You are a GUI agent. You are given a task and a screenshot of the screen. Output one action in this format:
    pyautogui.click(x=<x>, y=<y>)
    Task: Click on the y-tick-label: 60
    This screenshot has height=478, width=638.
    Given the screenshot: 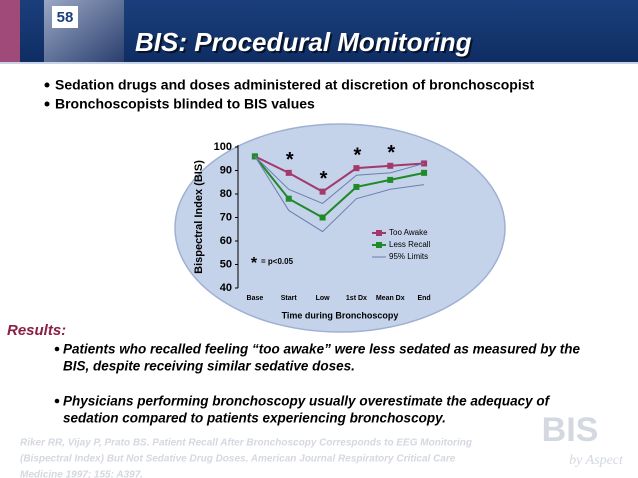 What is the action you would take?
    pyautogui.click(x=226, y=241)
    